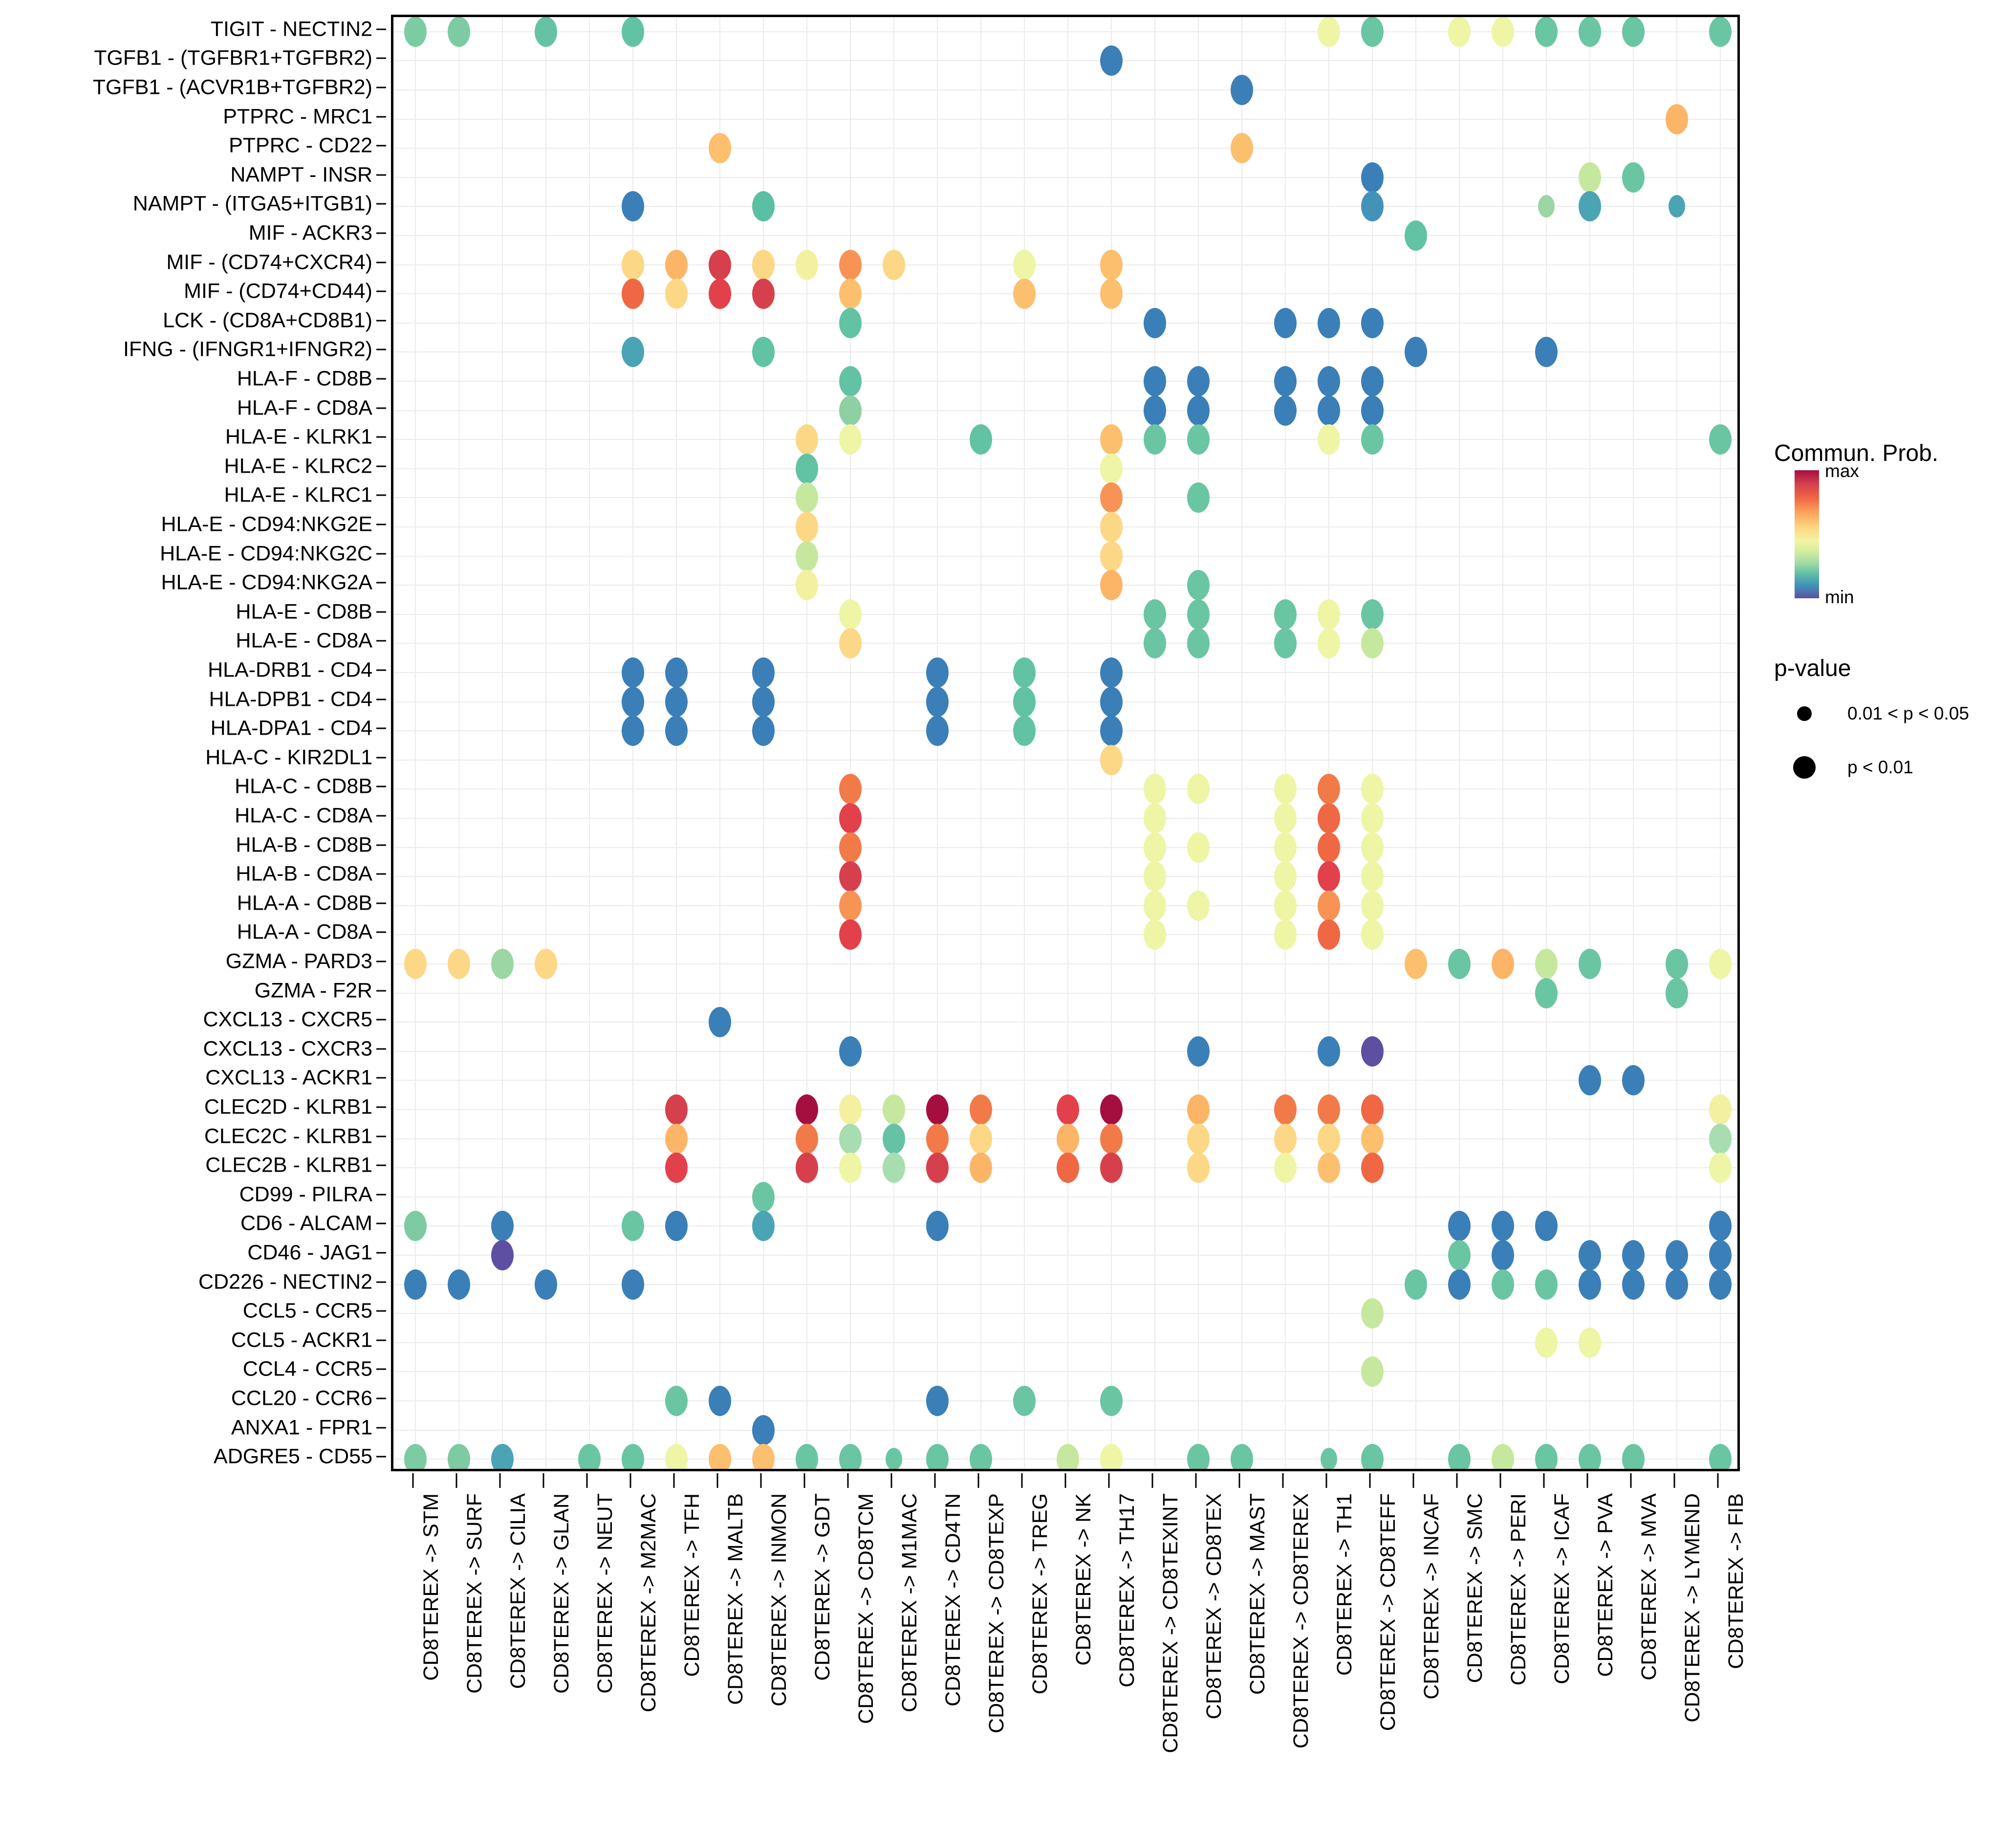 The height and width of the screenshot is (1833, 2016). What do you see at coordinates (866, 1608) in the screenshot?
I see `x-axis-tick-label: CD8TEREX -> CD8TCM` at bounding box center [866, 1608].